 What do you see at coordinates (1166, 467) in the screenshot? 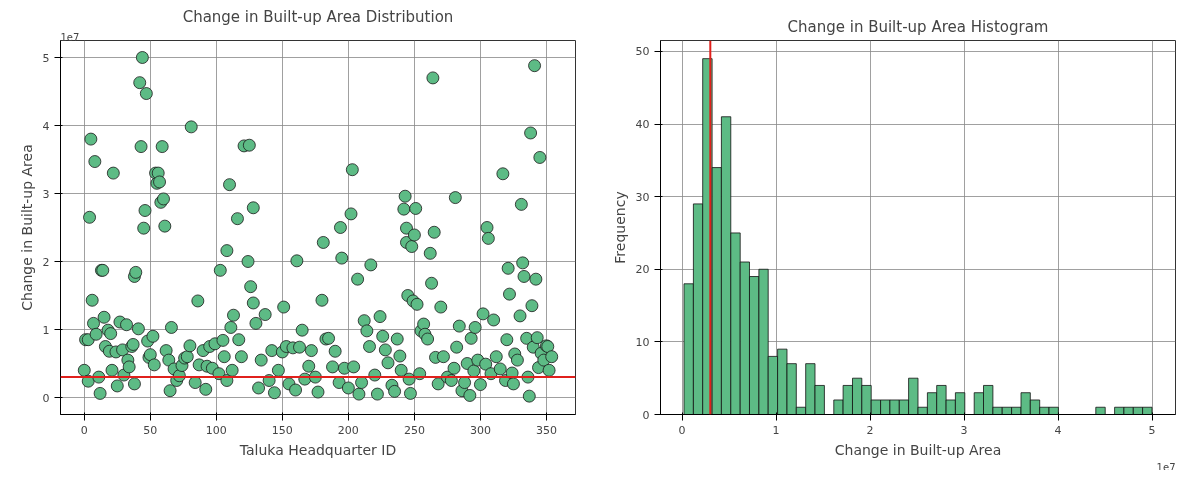
I see `text: 1e7` at bounding box center [1166, 467].